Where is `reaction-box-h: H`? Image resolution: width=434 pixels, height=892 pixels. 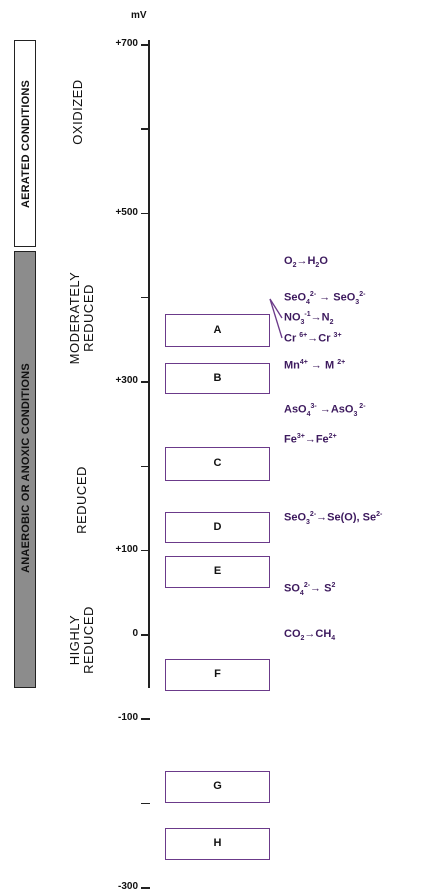 reaction-box-h: H is located at coordinates (217, 844).